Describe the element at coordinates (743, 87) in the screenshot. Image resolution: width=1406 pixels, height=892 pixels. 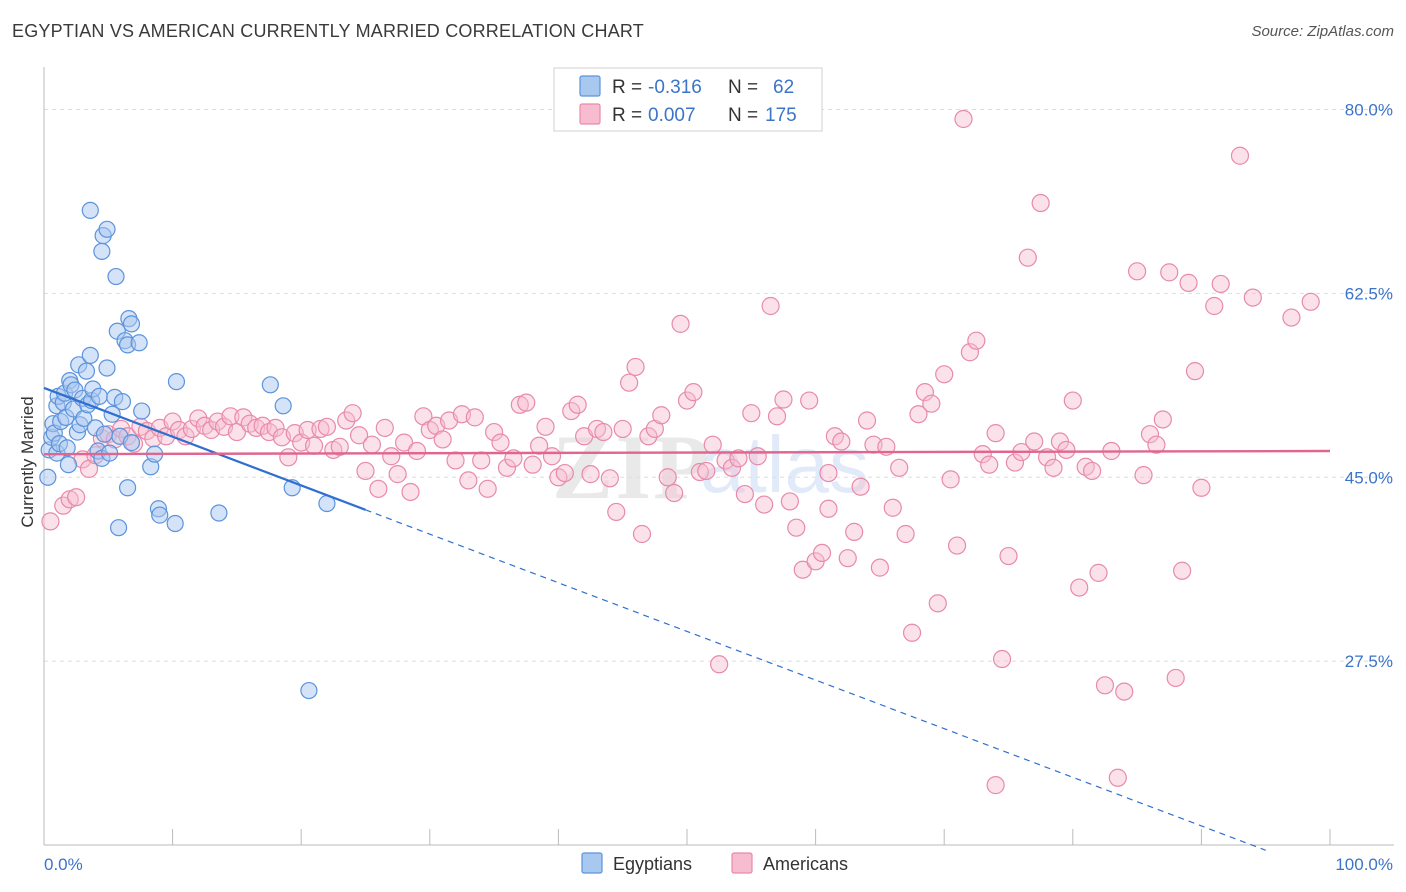
I see `legend-n-label-1: N =` at that location.